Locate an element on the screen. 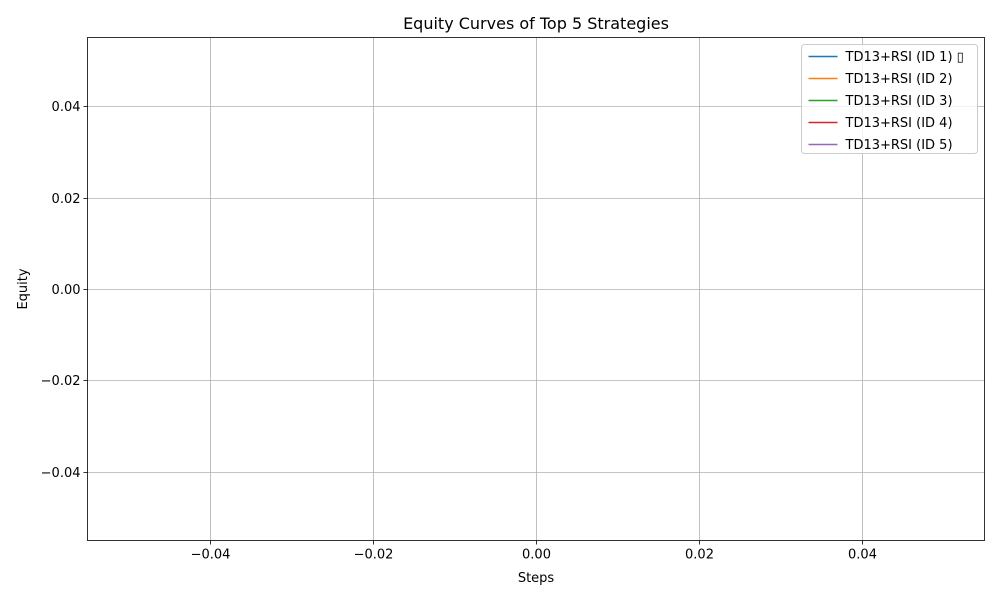 Image resolution: width=1000 pixels, height=600 pixels. chart-title: Equity Curves of Top 5 Strategies is located at coordinates (536, 23).